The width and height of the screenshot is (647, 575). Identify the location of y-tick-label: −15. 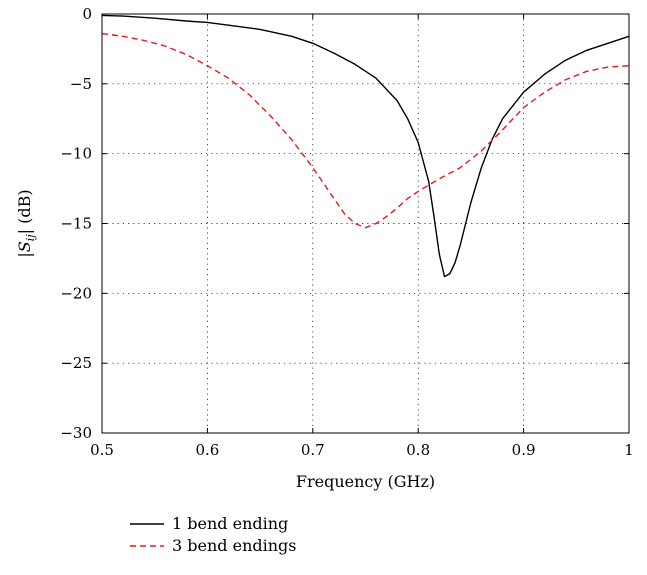
(76, 224).